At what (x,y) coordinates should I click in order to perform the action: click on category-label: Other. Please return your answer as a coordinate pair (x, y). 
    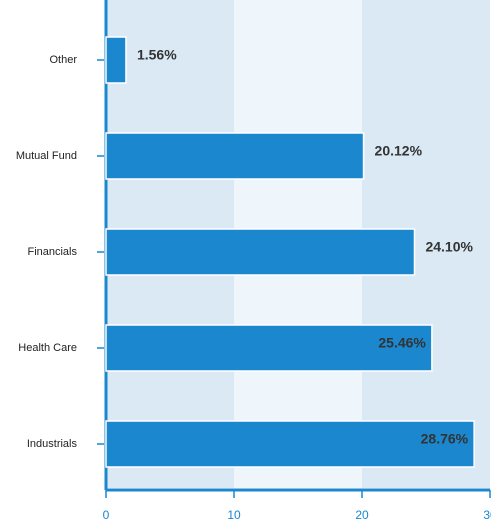
    Looking at the image, I should click on (63, 60).